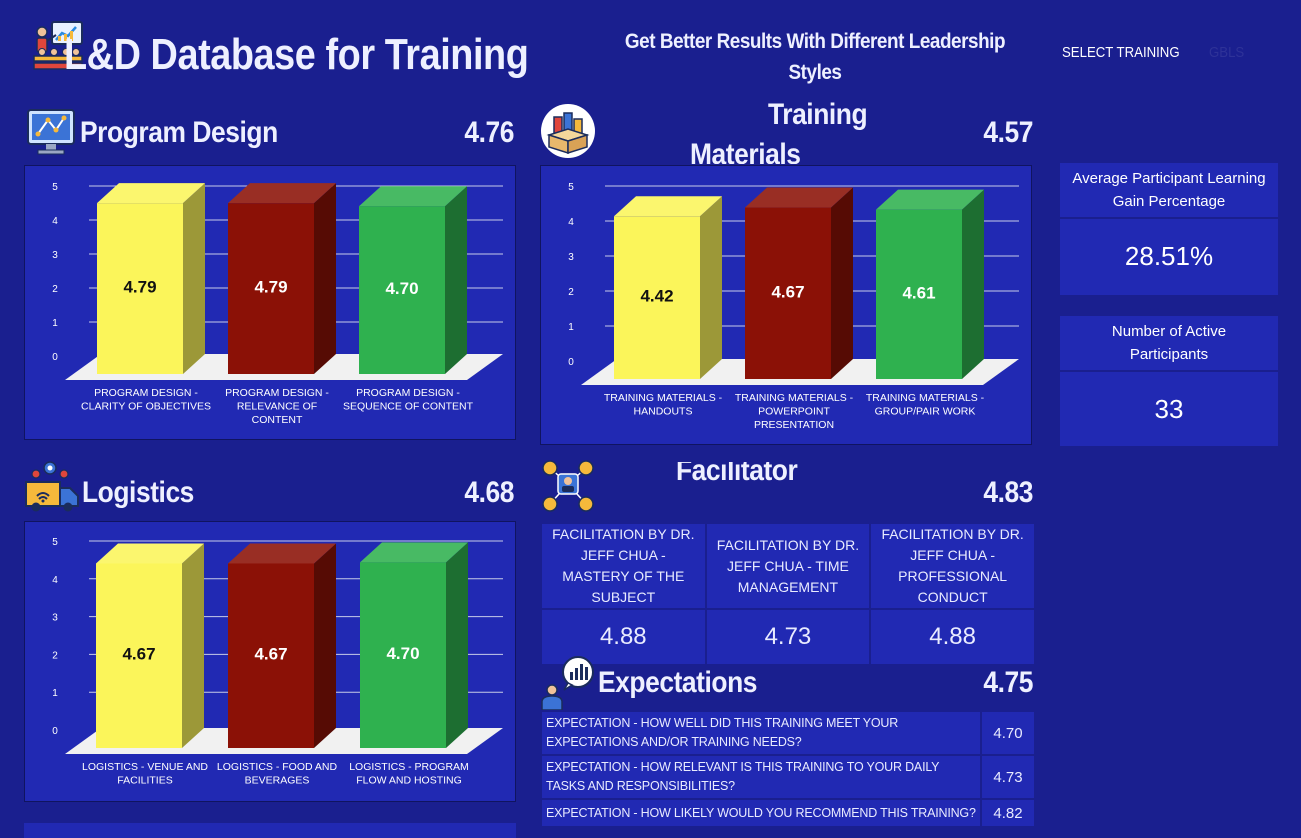 Image resolution: width=1301 pixels, height=838 pixels. Describe the element at coordinates (146, 400) in the screenshot. I see `pd-category-label-1: PROGRAM DESIGN -CLARITY OF OBJECTIVES` at that location.